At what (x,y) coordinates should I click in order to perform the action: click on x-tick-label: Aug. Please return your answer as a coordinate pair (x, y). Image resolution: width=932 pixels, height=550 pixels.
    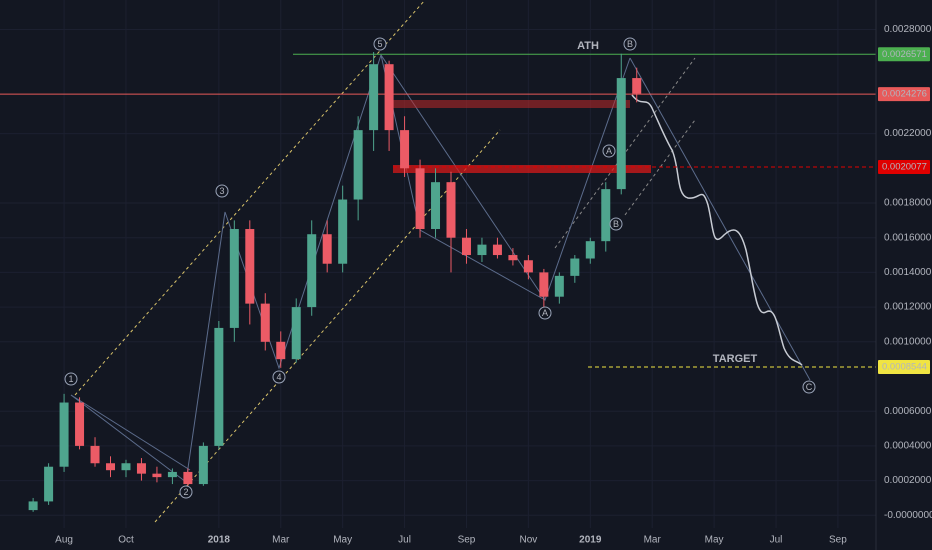
    Looking at the image, I should click on (64, 540).